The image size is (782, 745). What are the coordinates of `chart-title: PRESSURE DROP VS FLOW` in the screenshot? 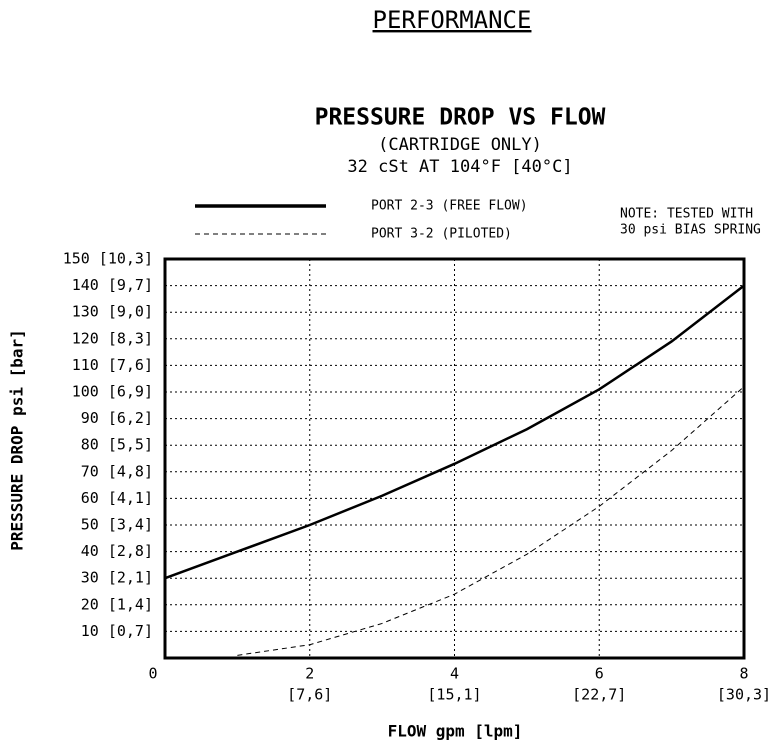 It's located at (460, 118).